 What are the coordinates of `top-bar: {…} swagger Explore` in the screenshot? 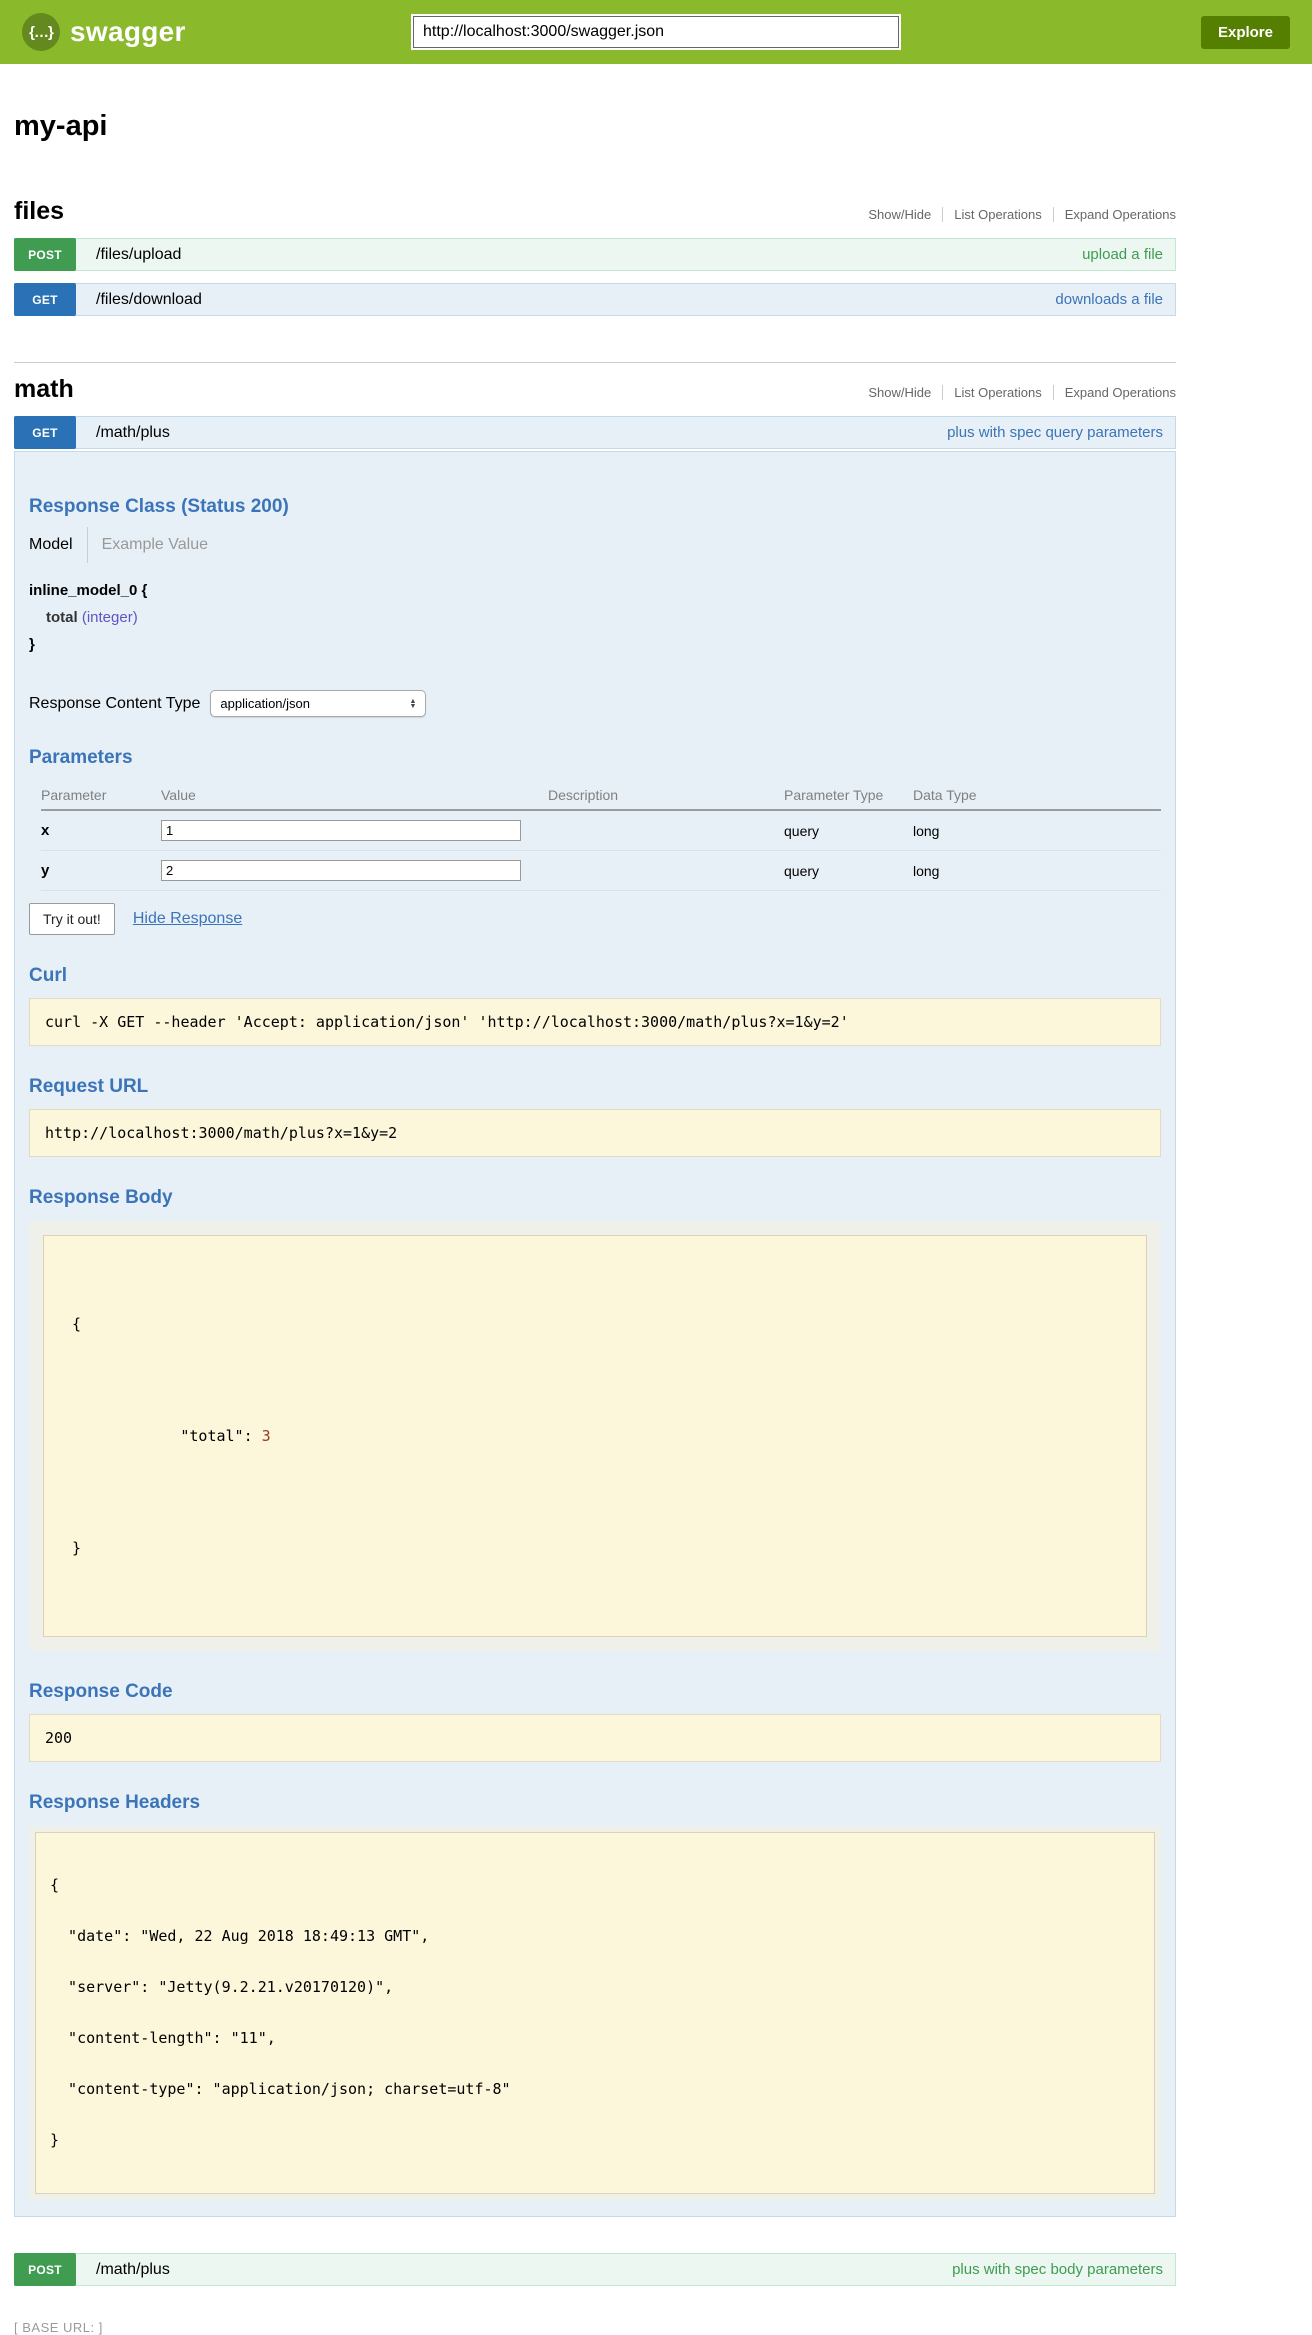 It's located at (656, 32).